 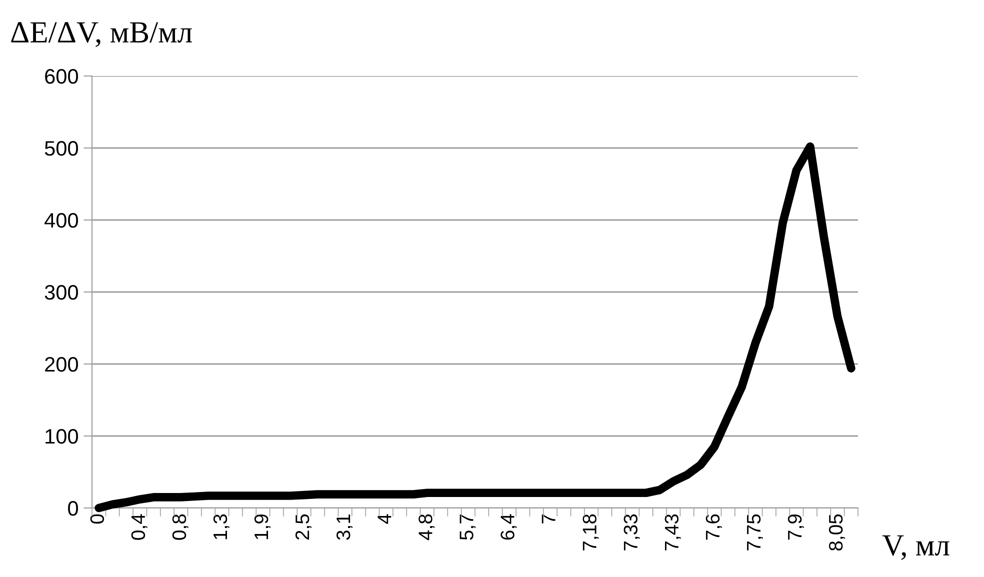 I want to click on y-tick-label: 500, so click(x=61, y=148).